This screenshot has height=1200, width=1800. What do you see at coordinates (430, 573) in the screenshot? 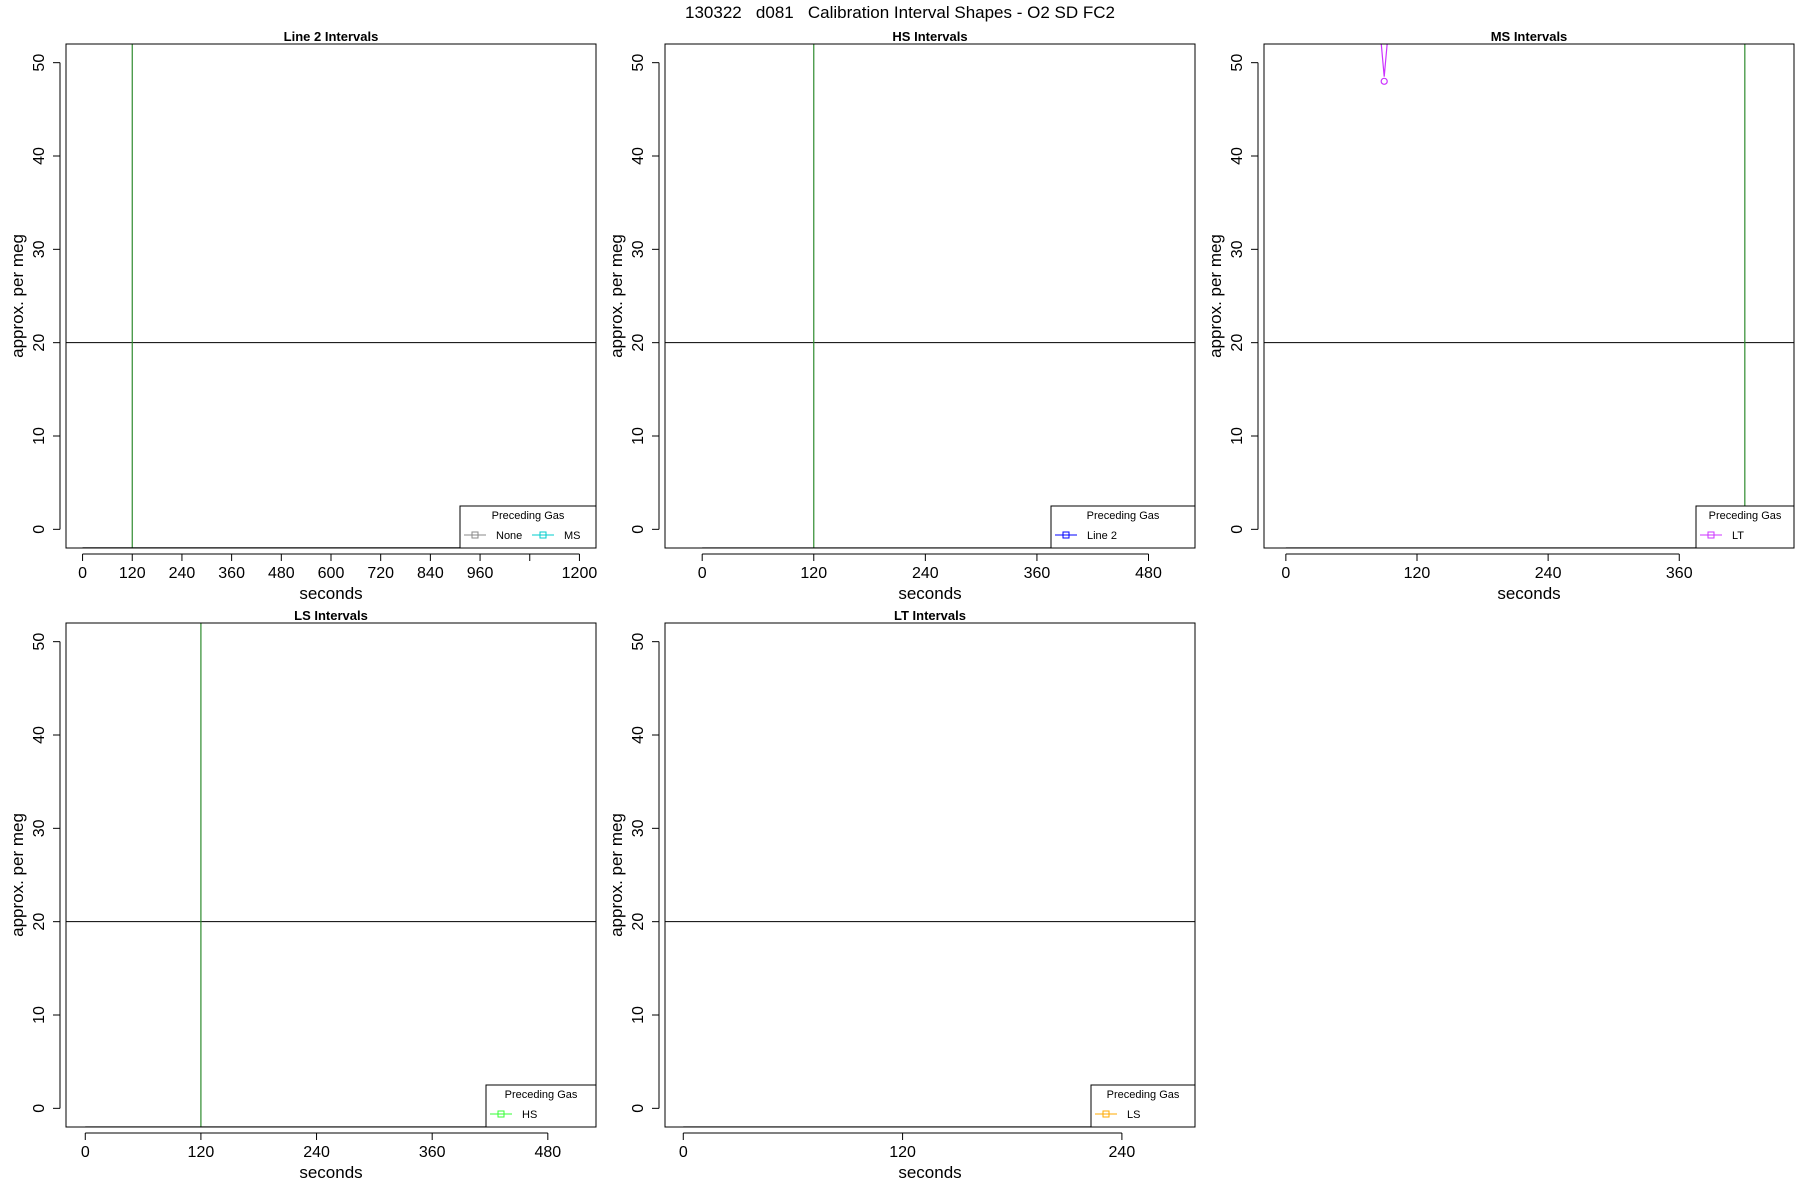
I see `x-tick-label: 840` at bounding box center [430, 573].